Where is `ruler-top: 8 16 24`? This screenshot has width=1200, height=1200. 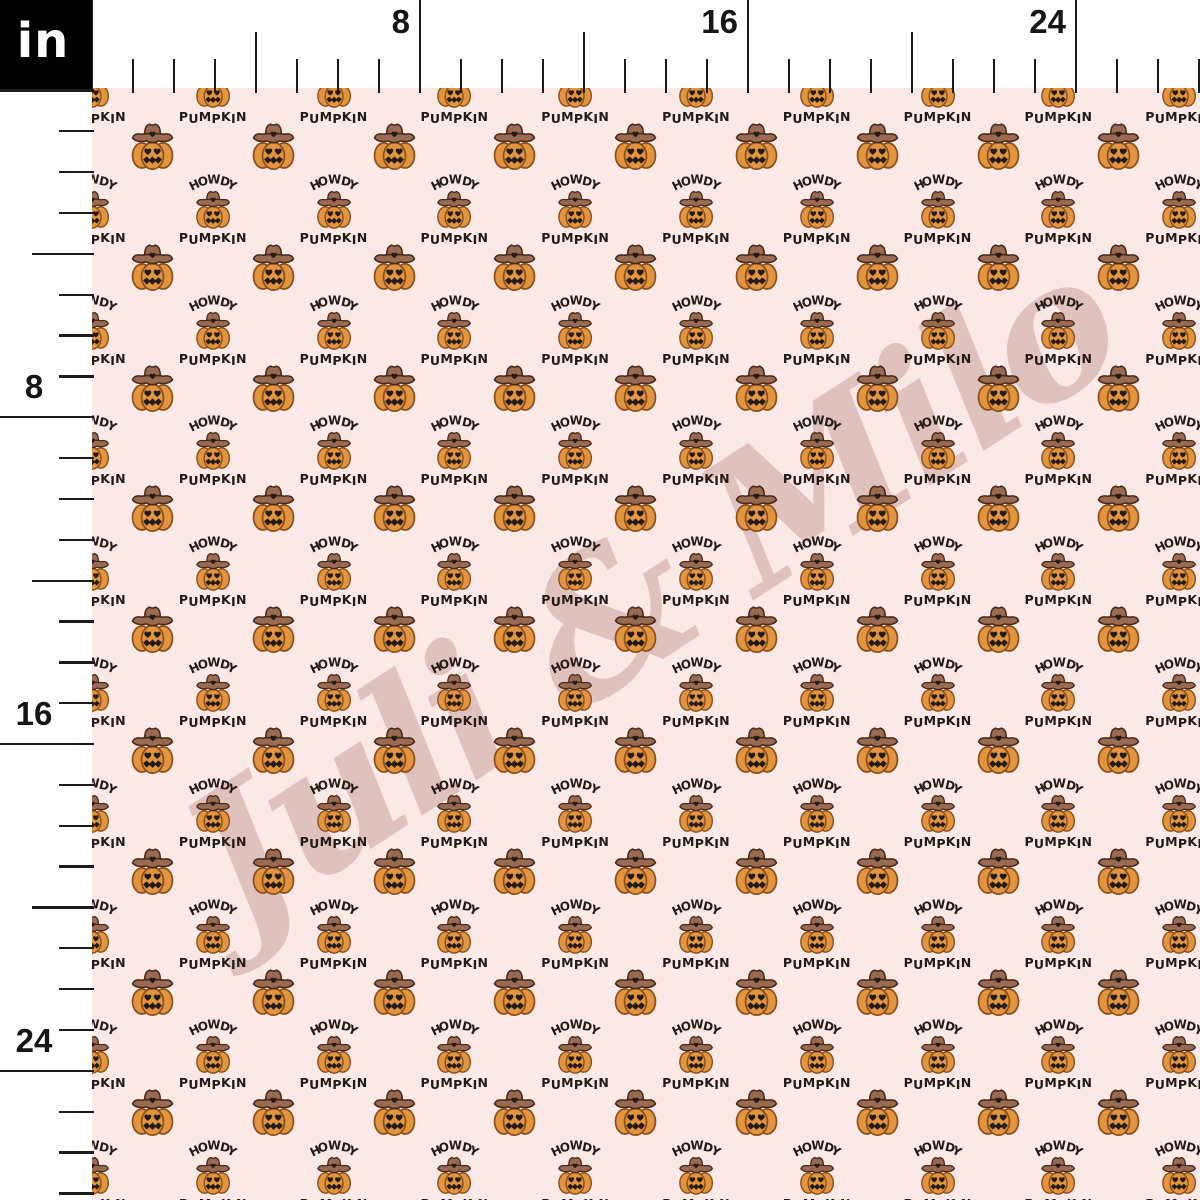 ruler-top: 8 16 24 is located at coordinates (600, 46).